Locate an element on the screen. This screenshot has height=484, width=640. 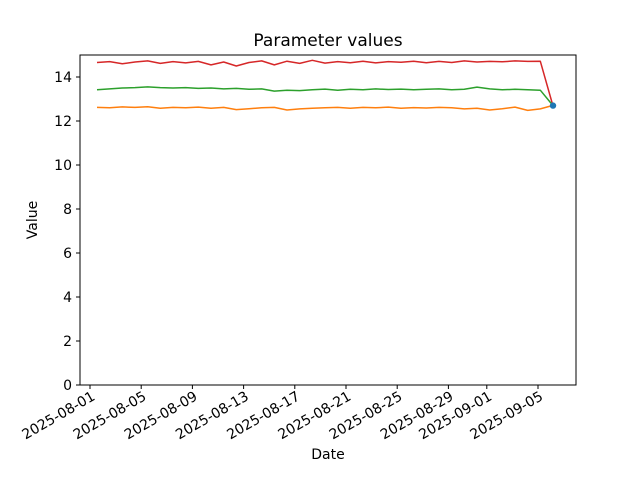
y-tick-label: 8 is located at coordinates (67, 210).